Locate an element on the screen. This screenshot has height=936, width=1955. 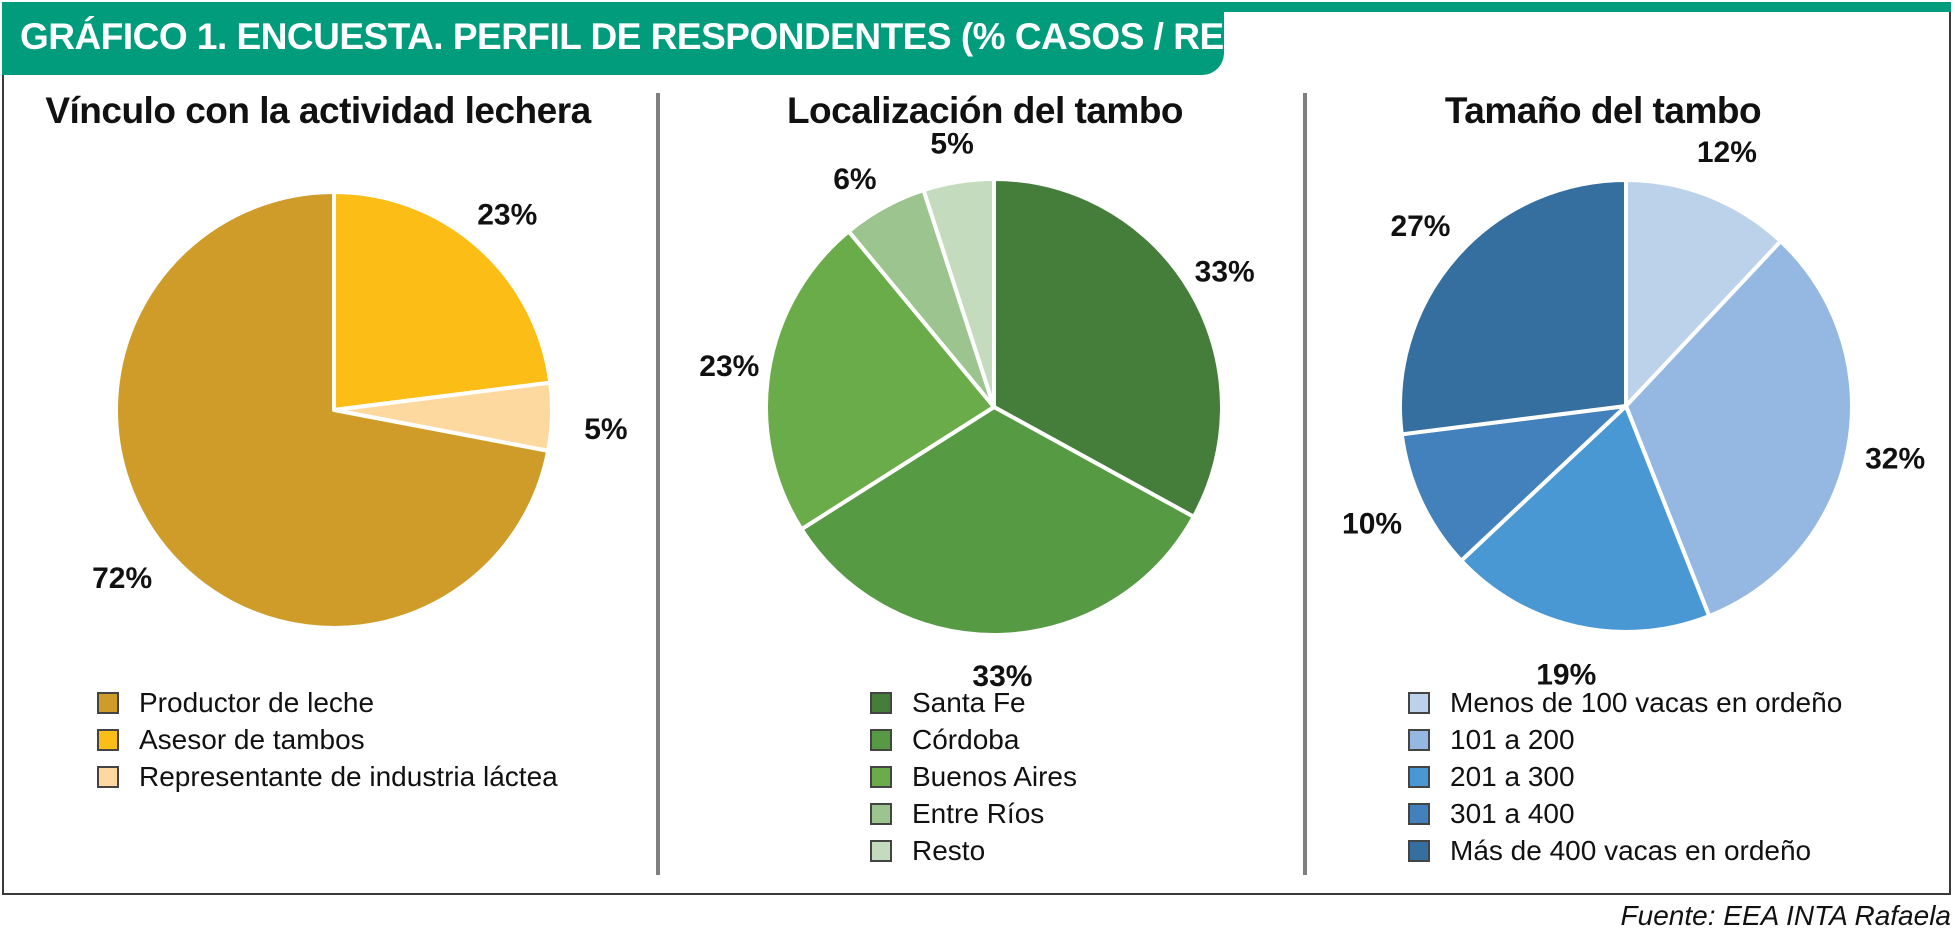
data-label-1-2: 23% is located at coordinates (729, 366).